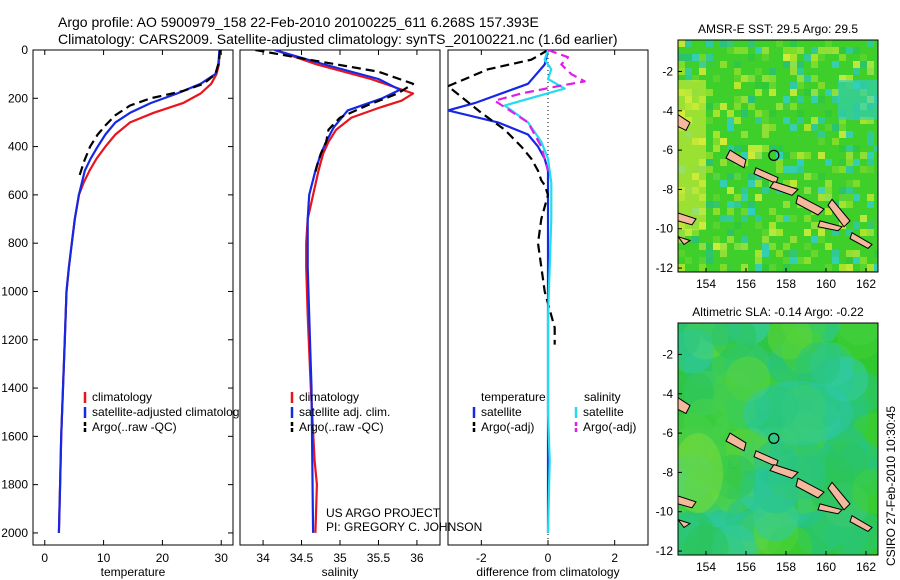 The image size is (900, 580). What do you see at coordinates (602, 397) in the screenshot?
I see `legend-title-salinity: salinity` at bounding box center [602, 397].